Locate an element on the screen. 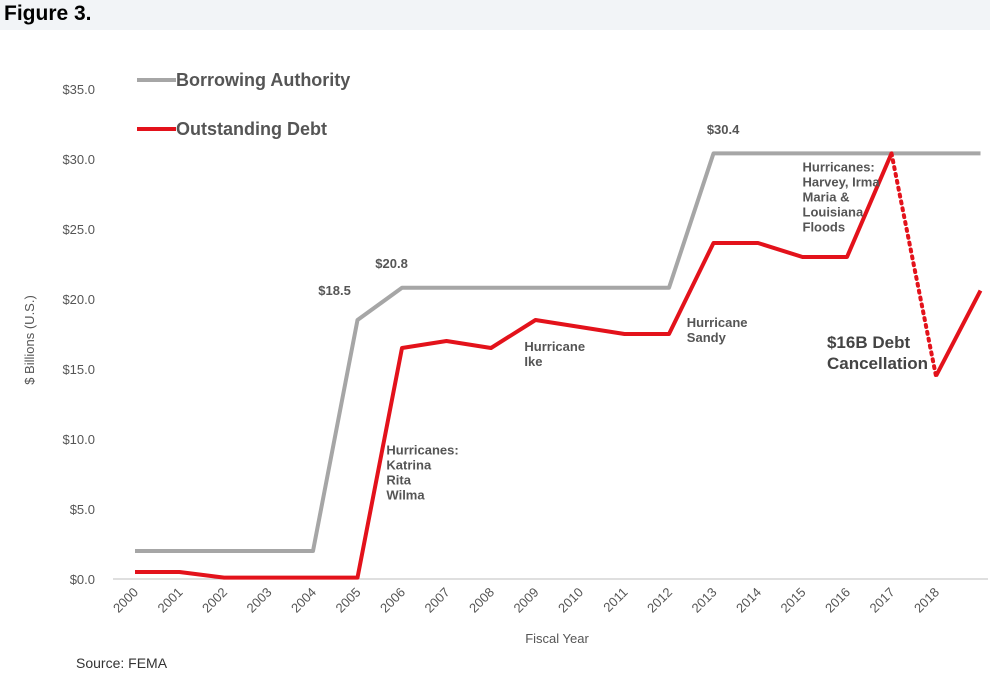 This screenshot has width=990, height=682. figure-header-bar is located at coordinates (495, 15).